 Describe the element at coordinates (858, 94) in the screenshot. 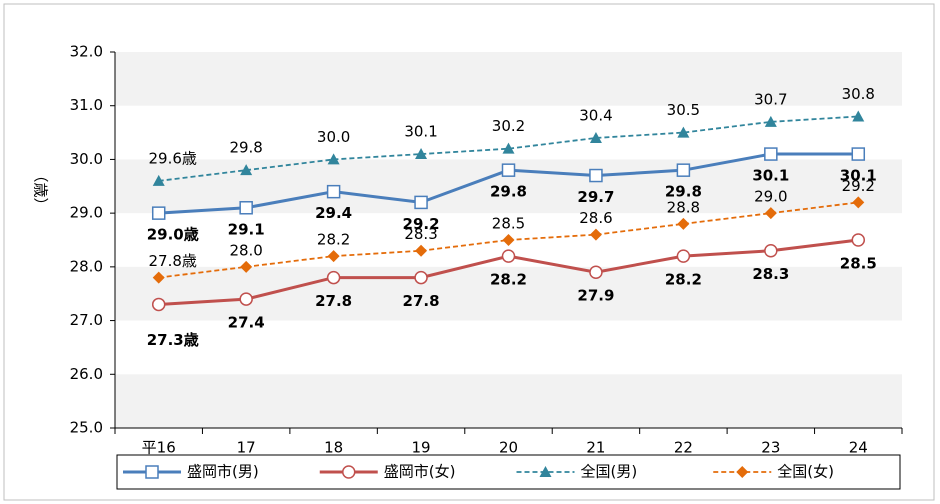

I see `data-label: 30.8` at that location.